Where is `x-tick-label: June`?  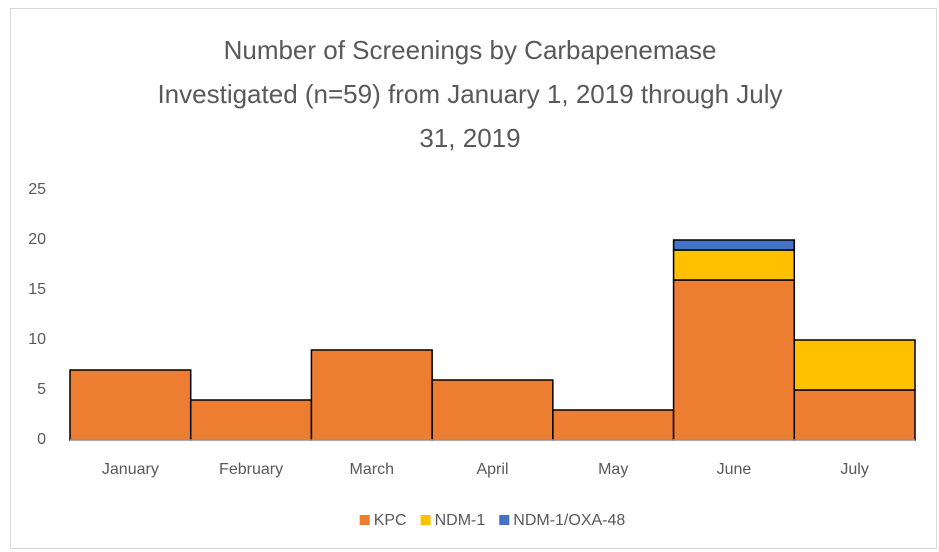
x-tick-label: June is located at coordinates (734, 469).